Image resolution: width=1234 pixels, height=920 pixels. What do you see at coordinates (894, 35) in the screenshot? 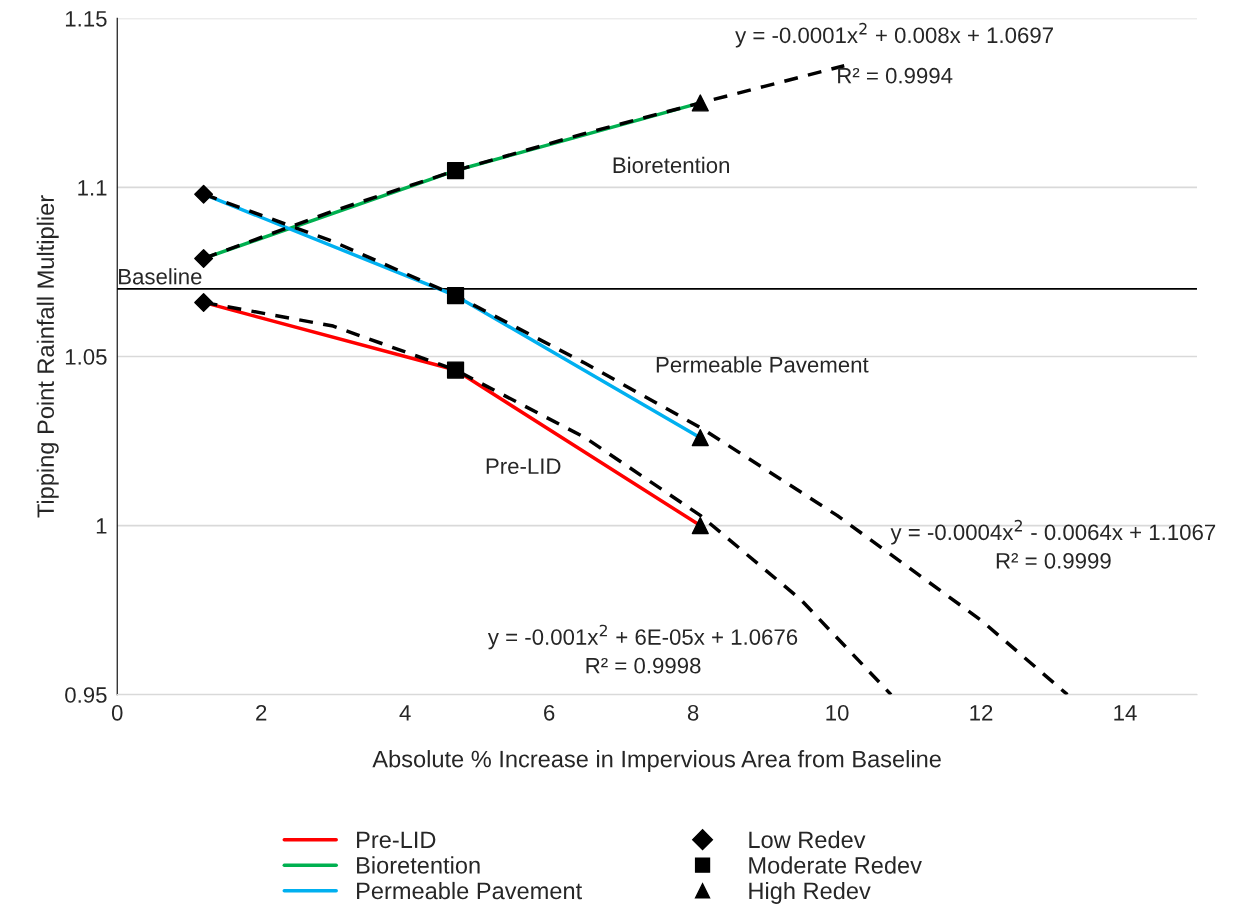
I see `annotation: y = -0.0001x$^{2}$ + 0.008x + 1.0697` at bounding box center [894, 35].